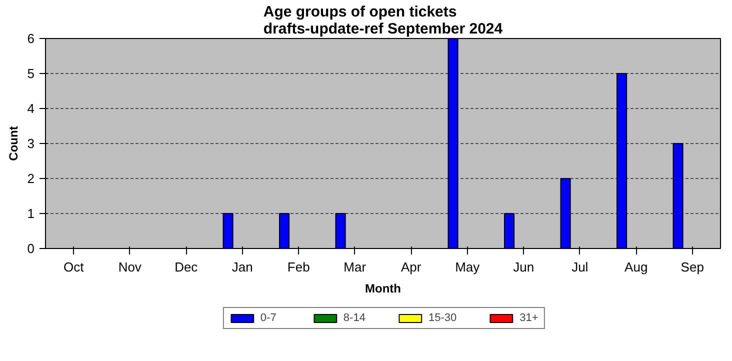  I want to click on x-tick-label: Apr, so click(411, 267).